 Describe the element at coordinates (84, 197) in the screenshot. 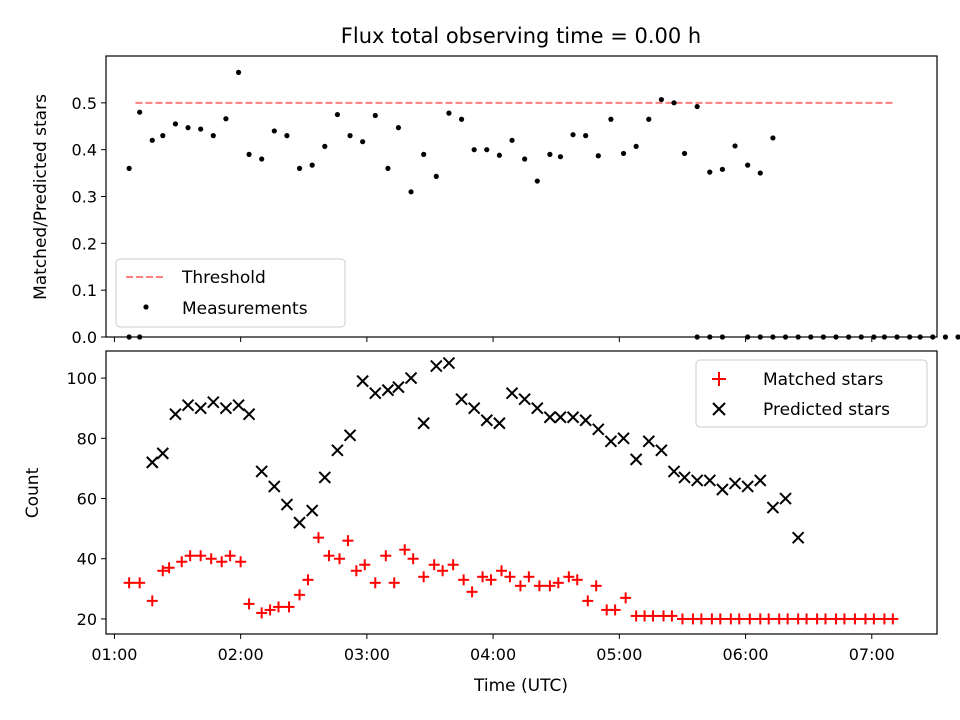

I see `top-y-tick-label: 0.3` at that location.